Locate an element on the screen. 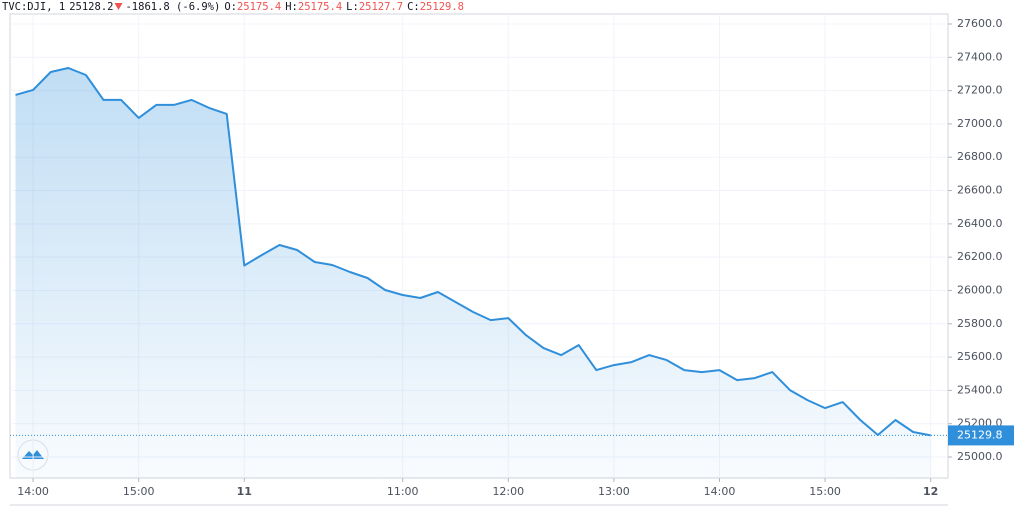  y-tick-label: 25800.0 is located at coordinates (980, 323).